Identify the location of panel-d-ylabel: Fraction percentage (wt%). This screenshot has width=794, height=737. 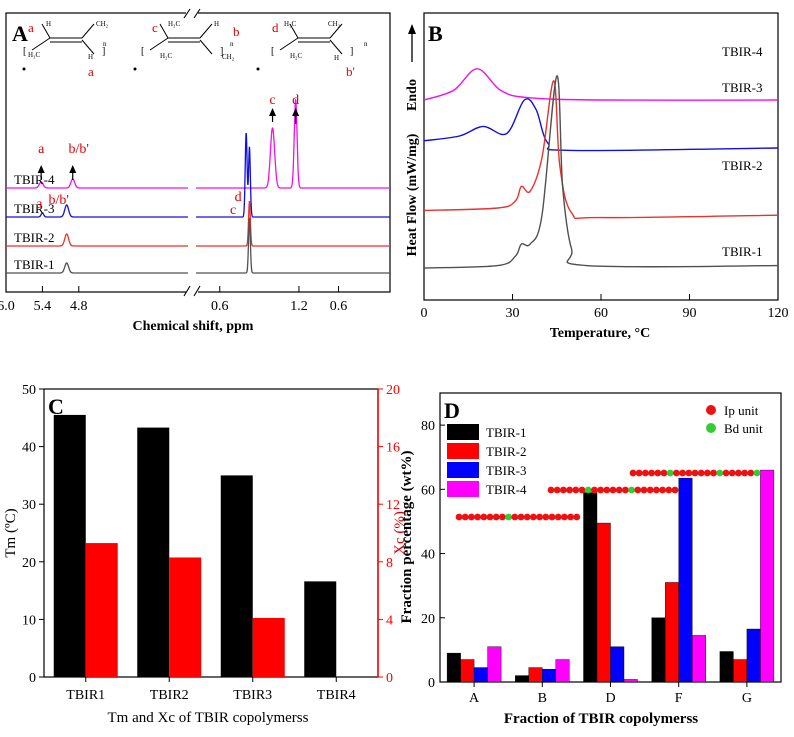
(407, 536).